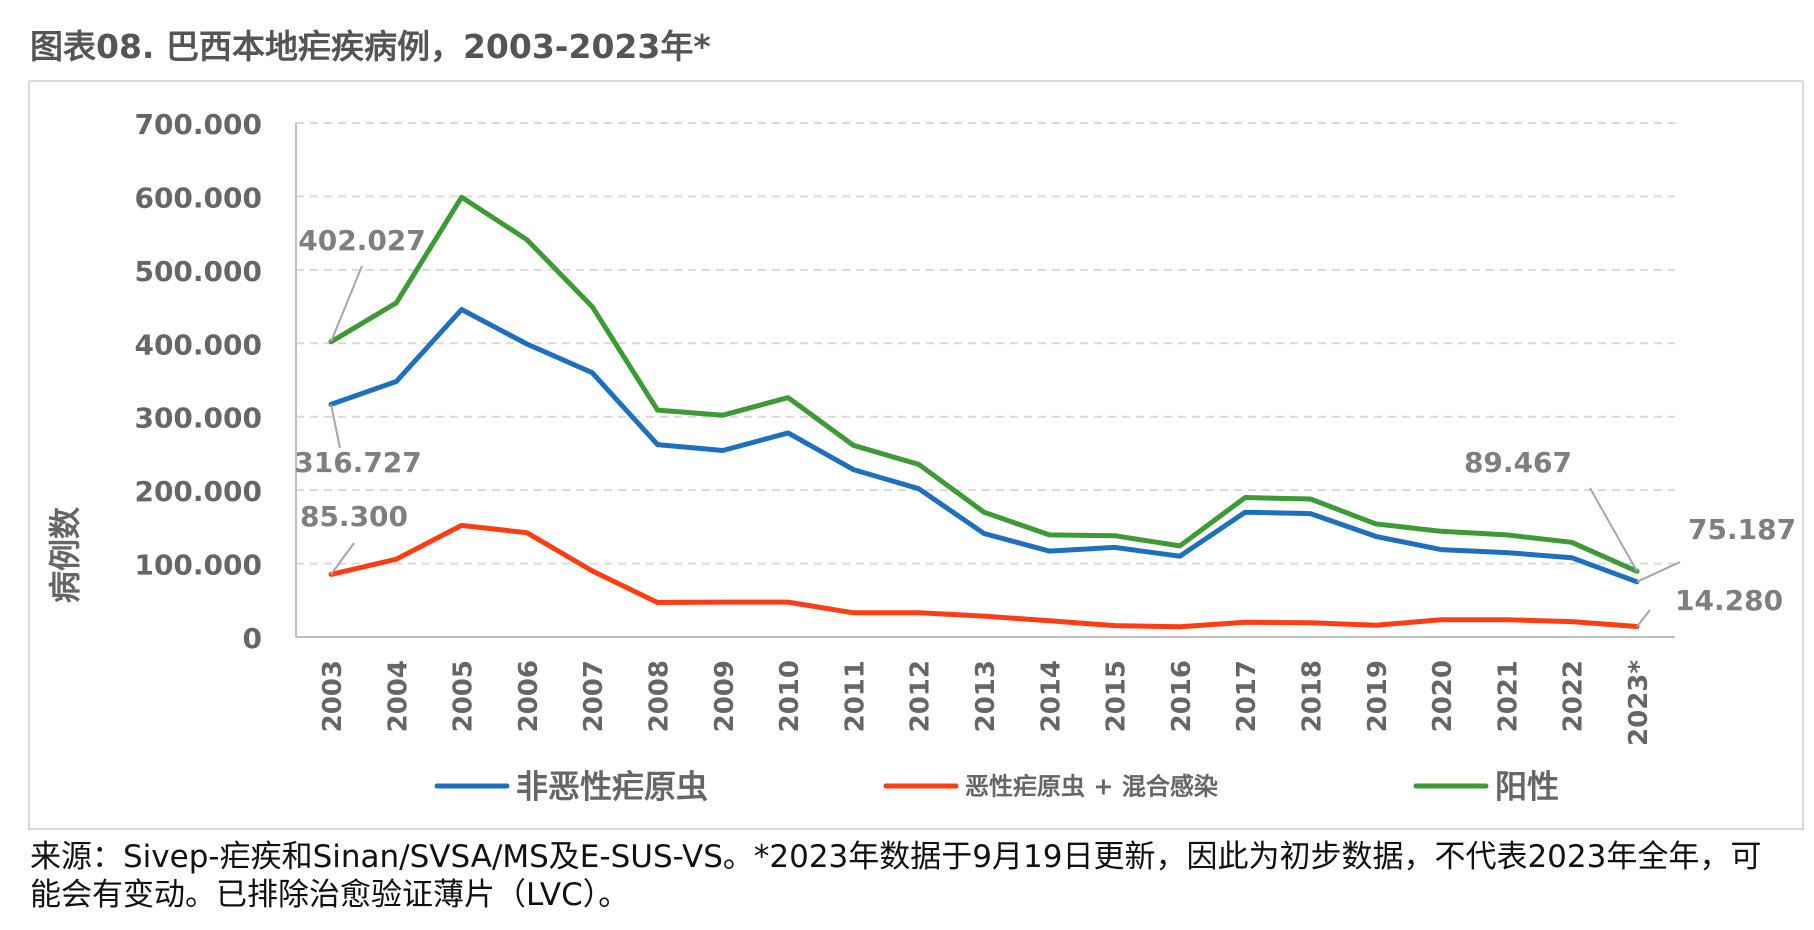  Describe the element at coordinates (1117, 696) in the screenshot. I see `x-tick-label: 2015` at that location.